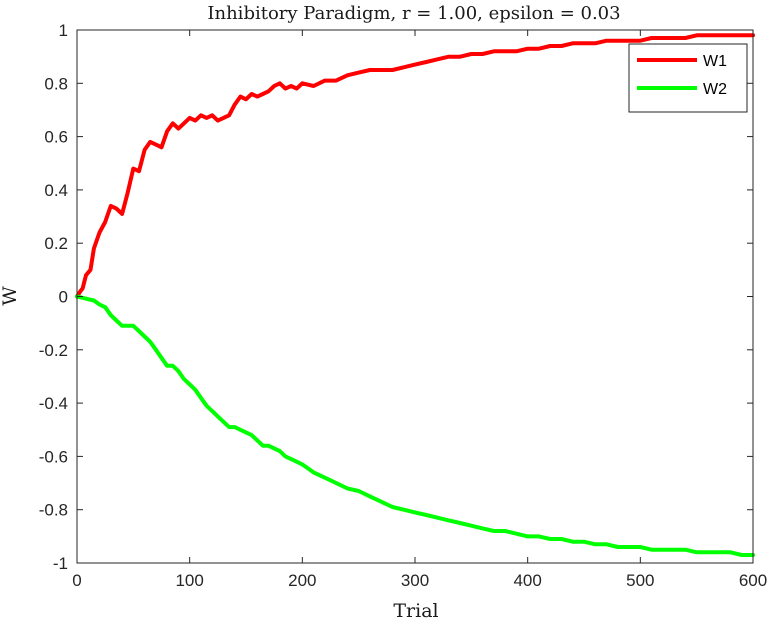  I want to click on legend-box, so click(688, 78).